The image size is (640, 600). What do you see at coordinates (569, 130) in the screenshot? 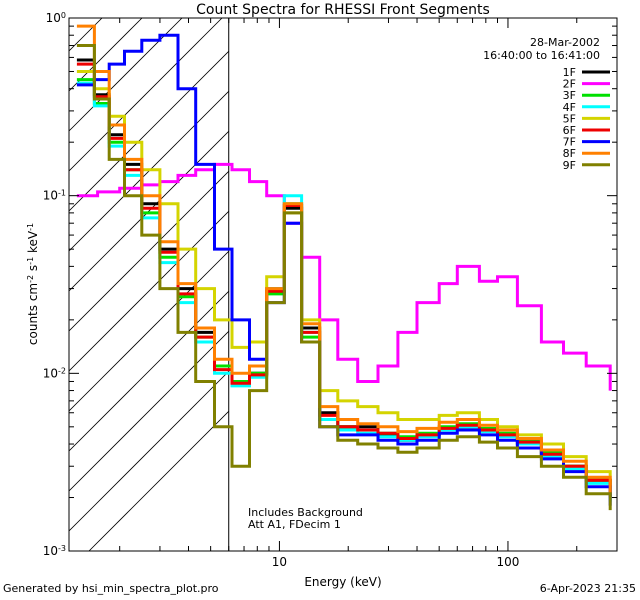
I see `legend-label-6F: 6F` at bounding box center [569, 130].